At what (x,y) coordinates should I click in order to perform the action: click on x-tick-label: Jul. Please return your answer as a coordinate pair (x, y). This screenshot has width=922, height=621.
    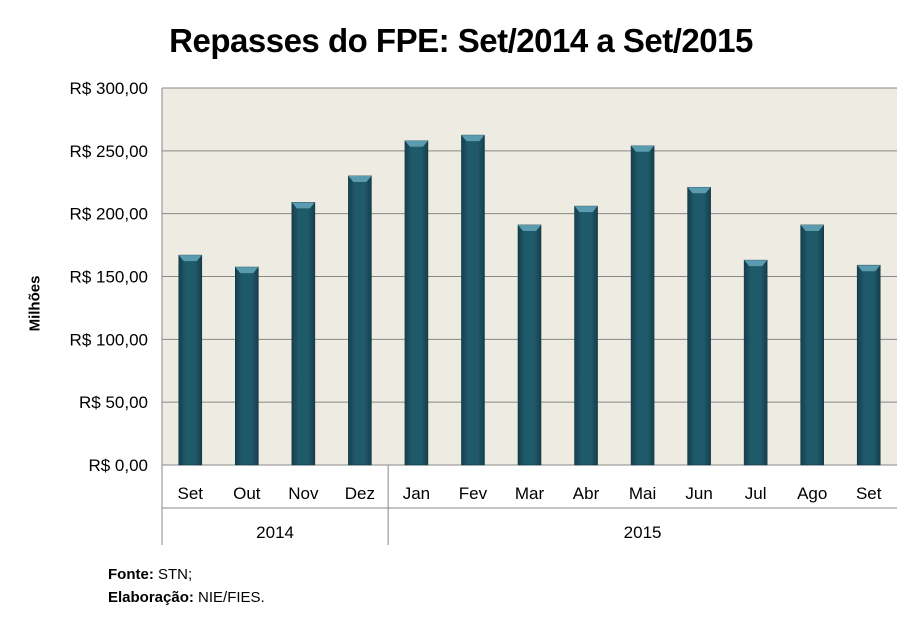
    Looking at the image, I should click on (756, 493).